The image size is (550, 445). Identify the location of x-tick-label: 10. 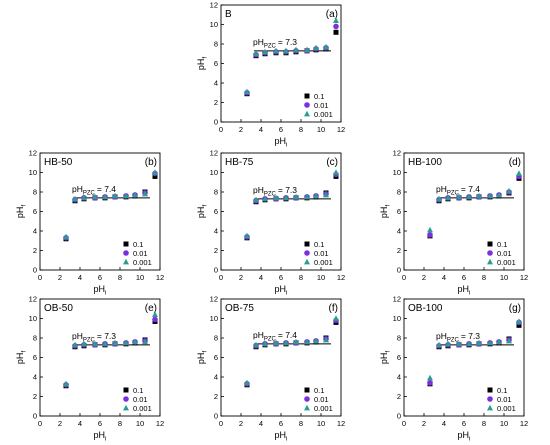
(321, 129).